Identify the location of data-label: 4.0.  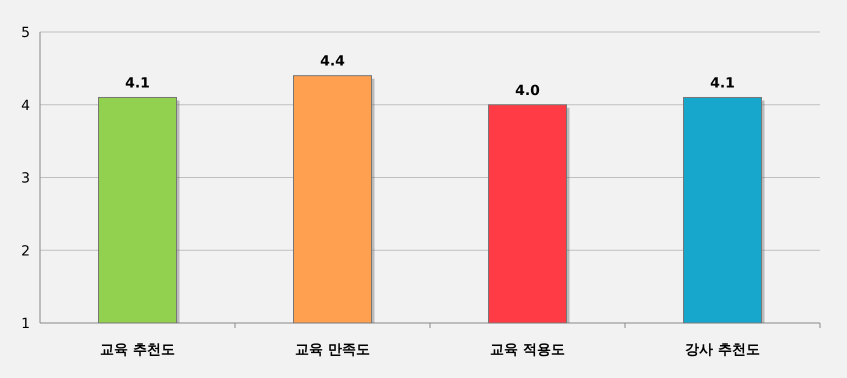
(527, 90).